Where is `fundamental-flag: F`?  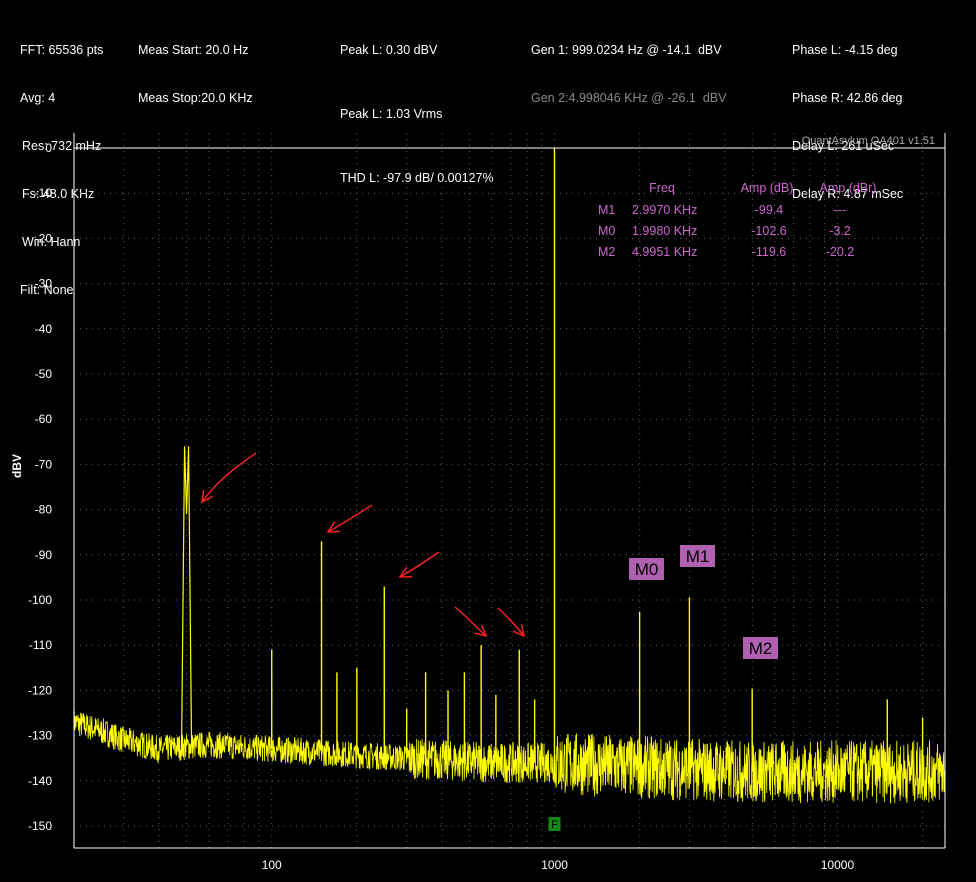 fundamental-flag: F is located at coordinates (554, 824).